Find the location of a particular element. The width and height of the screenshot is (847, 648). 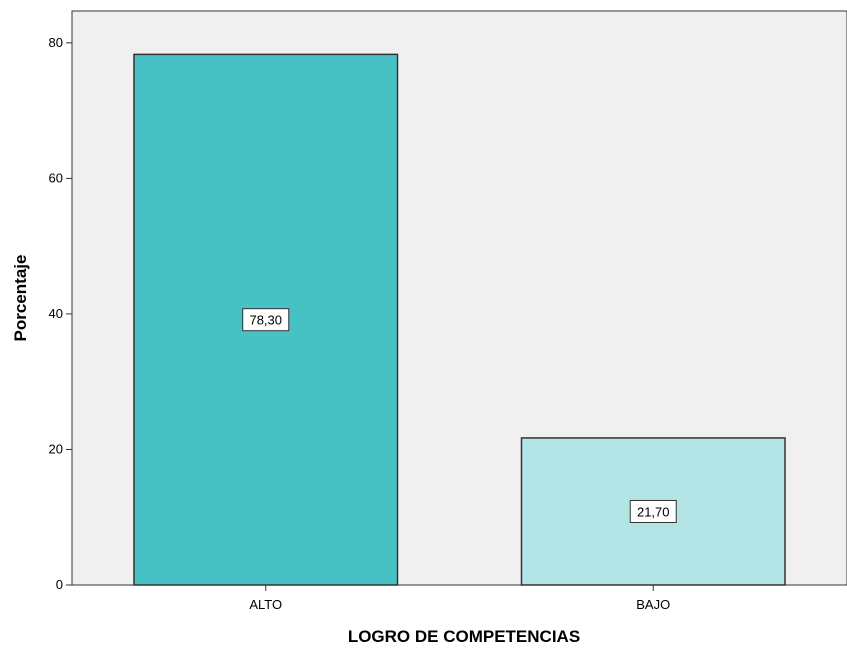

y-tick-label: 40 is located at coordinates (56, 313).